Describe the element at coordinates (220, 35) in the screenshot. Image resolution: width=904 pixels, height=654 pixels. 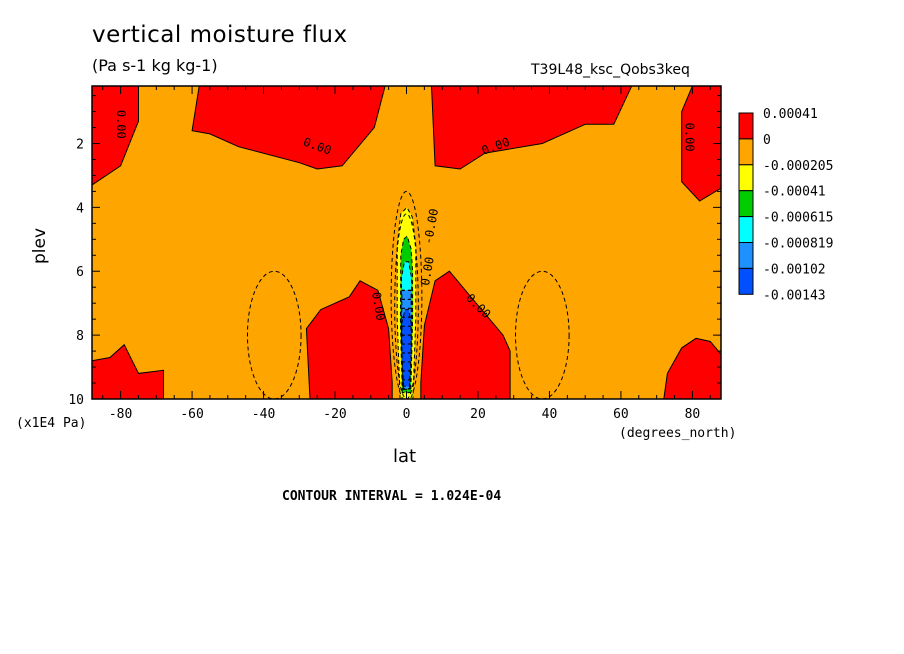
I see `chart-title: vertical moisture flux` at that location.